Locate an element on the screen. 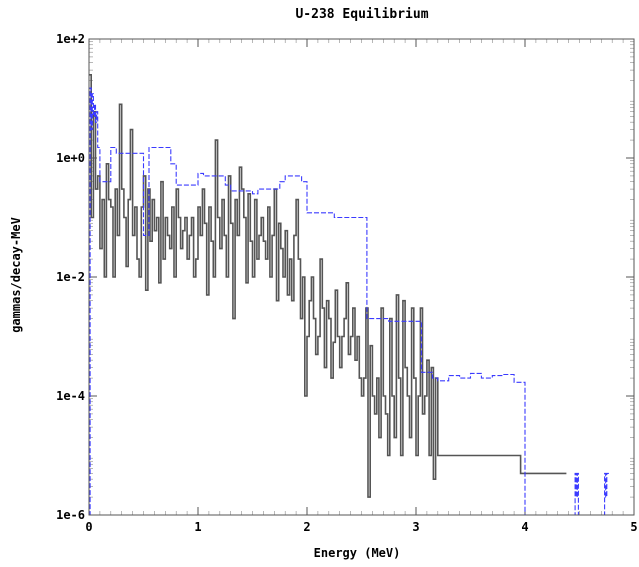 The width and height of the screenshot is (639, 567). x-axis-label: Energy (MeV) is located at coordinates (357, 553).